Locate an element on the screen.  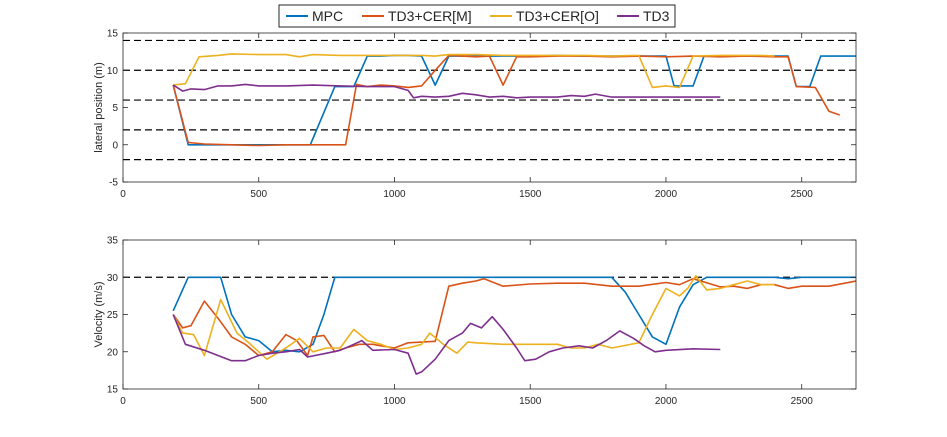
y-tick-label: -5 is located at coordinates (113, 183).